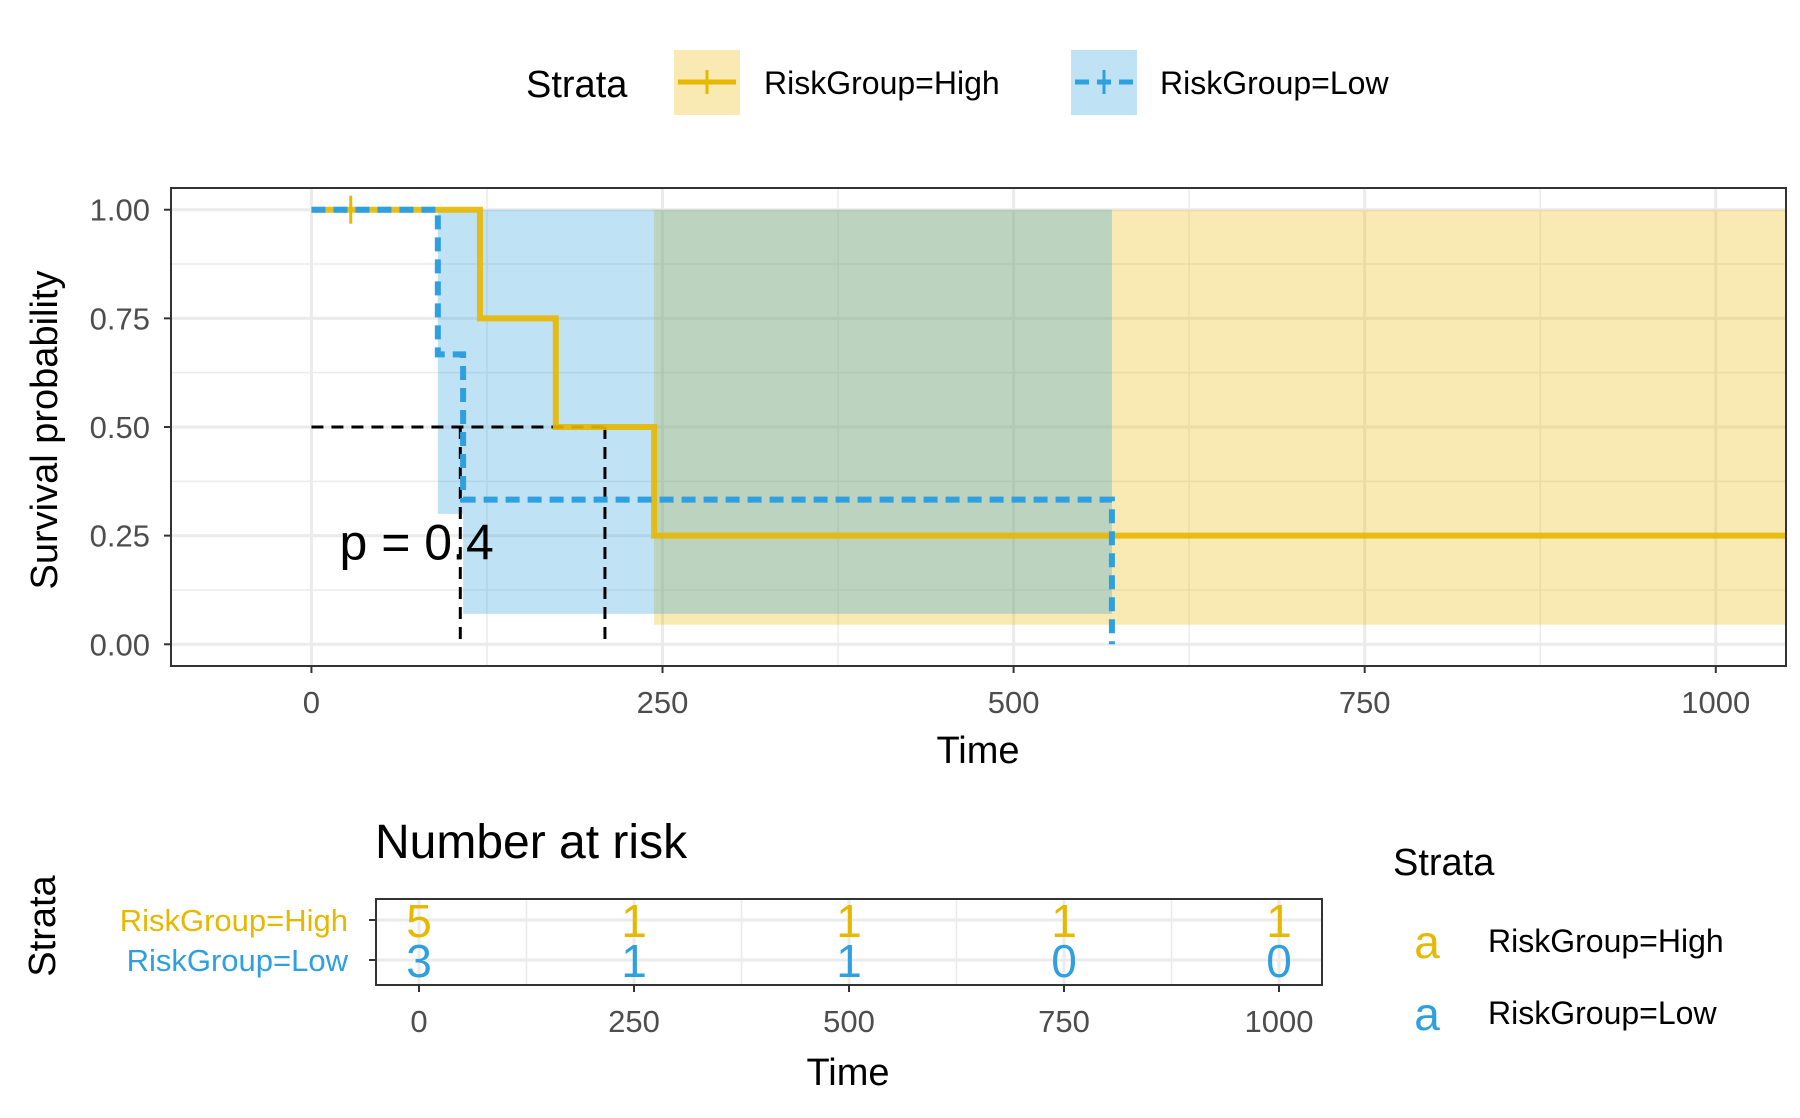 This screenshot has height=1118, width=1800. What do you see at coordinates (1274, 83) in the screenshot?
I see `legend-label-low: RiskGroup=Low` at bounding box center [1274, 83].